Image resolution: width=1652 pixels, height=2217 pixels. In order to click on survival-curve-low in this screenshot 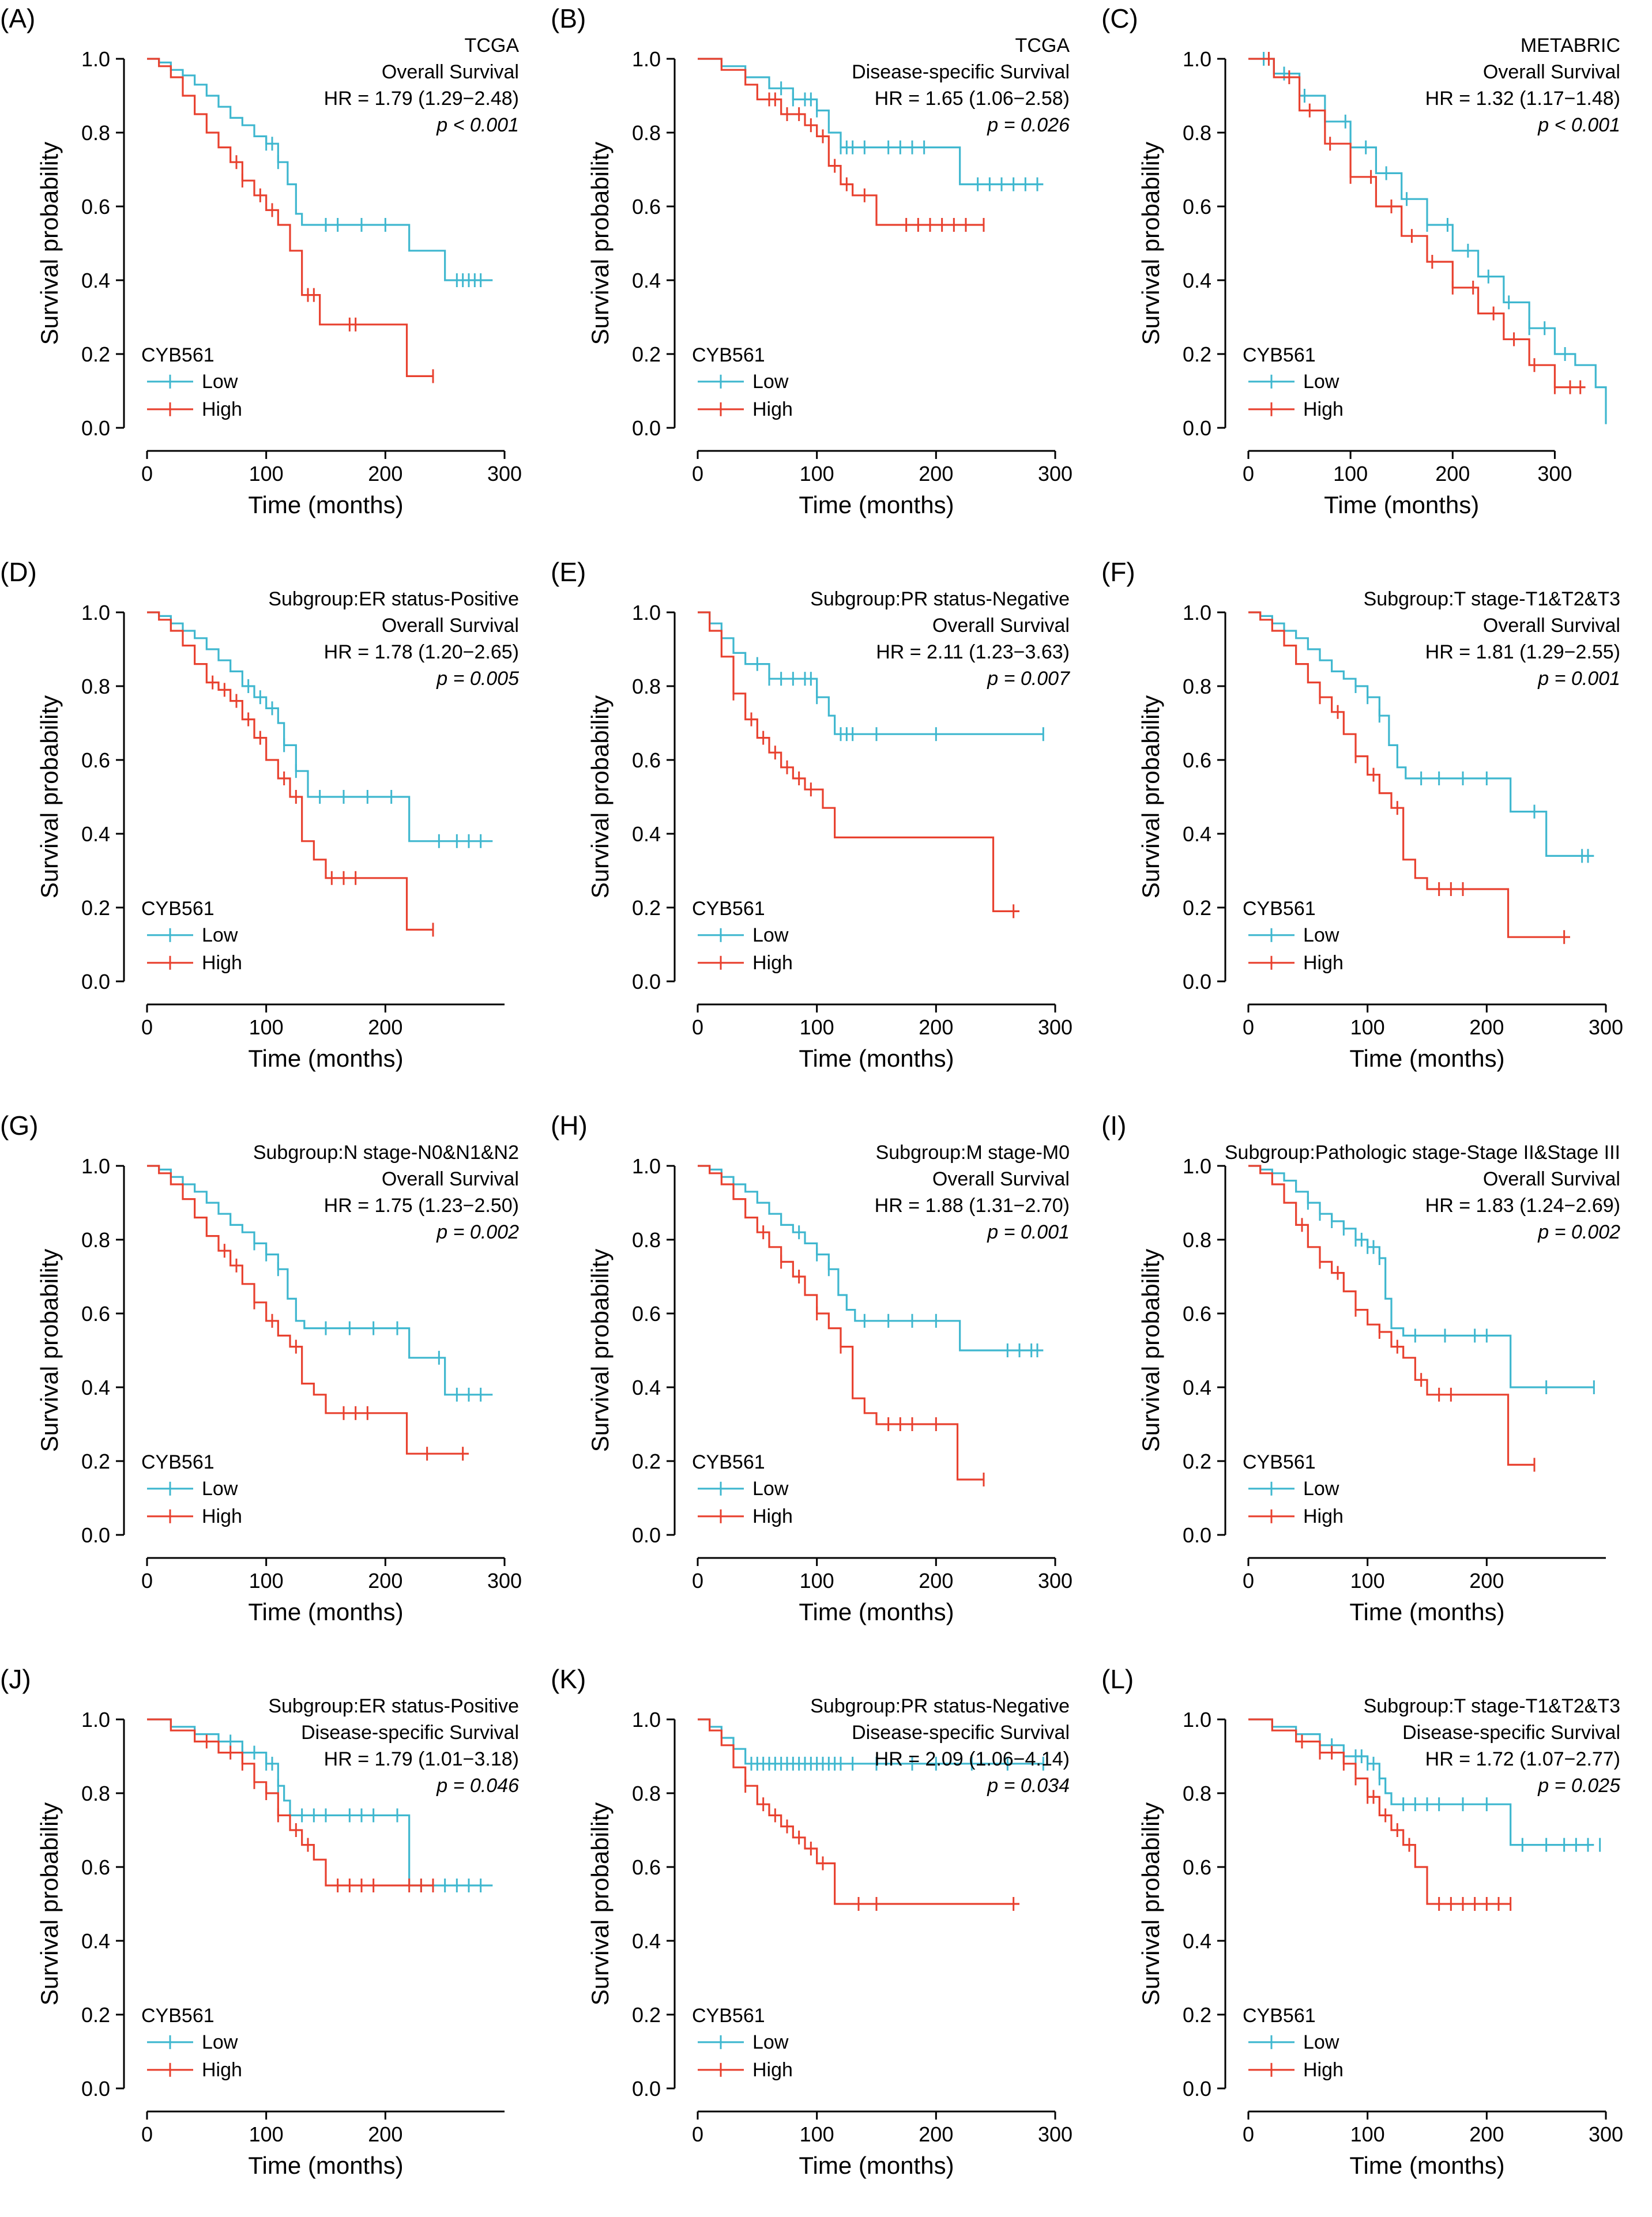, I will do `click(320, 1803)`.